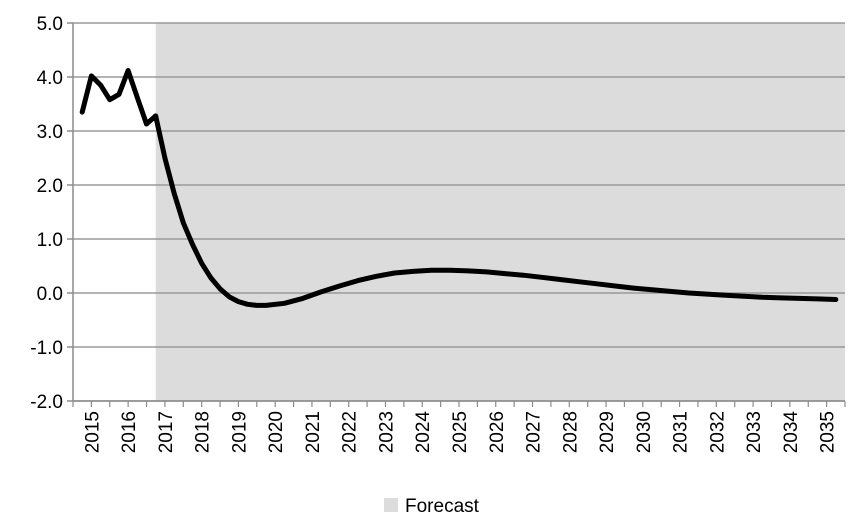 The height and width of the screenshot is (524, 853). Describe the element at coordinates (717, 432) in the screenshot. I see `x-tick-label: 2032` at that location.